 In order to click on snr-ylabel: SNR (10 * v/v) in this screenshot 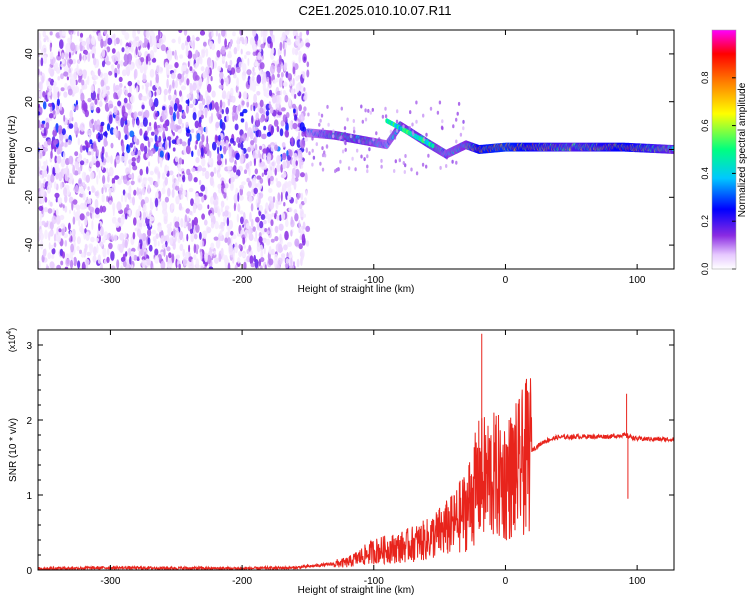, I will do `click(13, 450)`.